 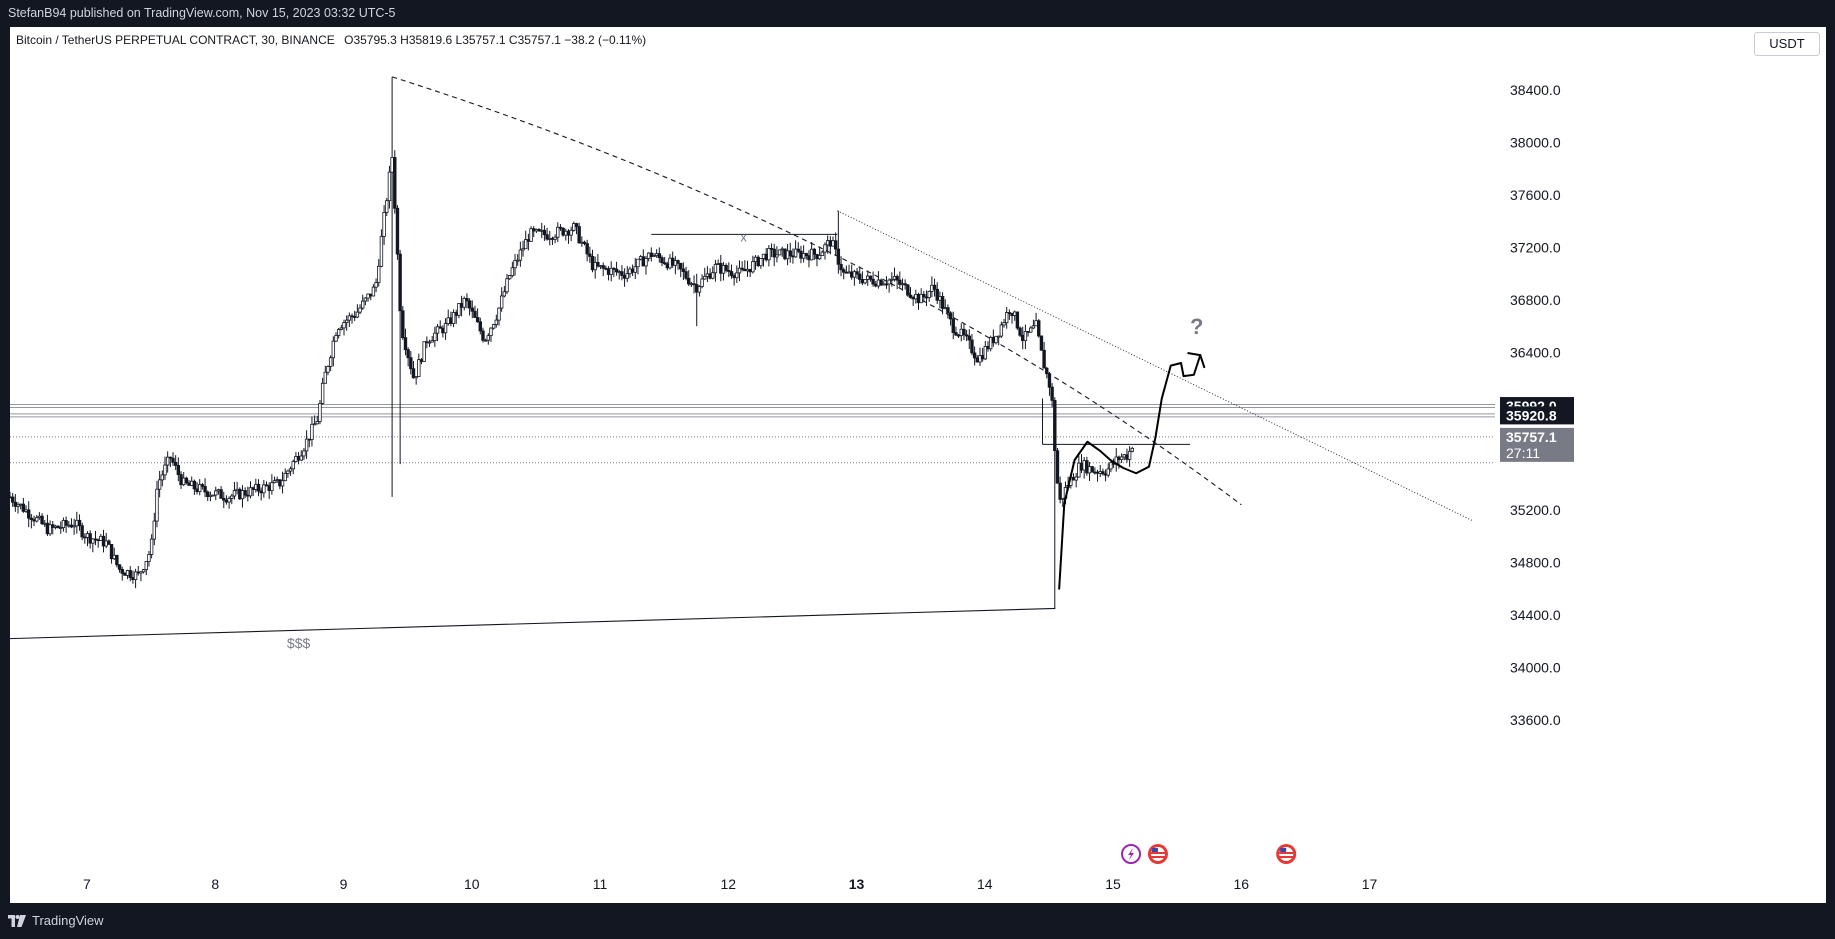 What do you see at coordinates (1535, 720) in the screenshot?
I see `y-tick-label: 33600.0` at bounding box center [1535, 720].